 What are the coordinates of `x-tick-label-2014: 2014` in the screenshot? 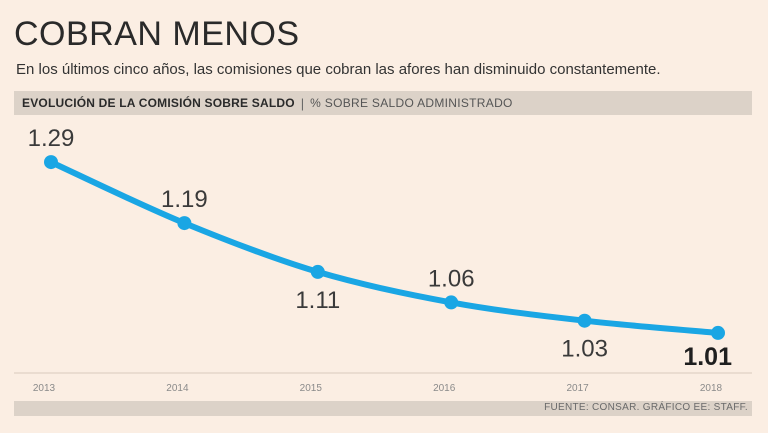 It's located at (177, 388).